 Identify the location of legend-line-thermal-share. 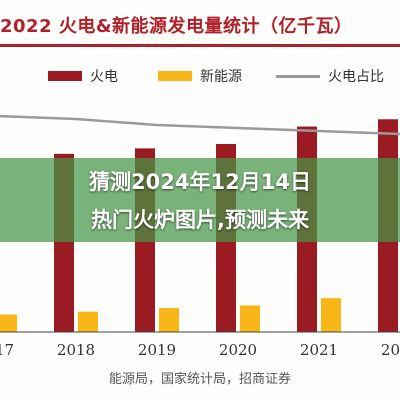
(298, 76).